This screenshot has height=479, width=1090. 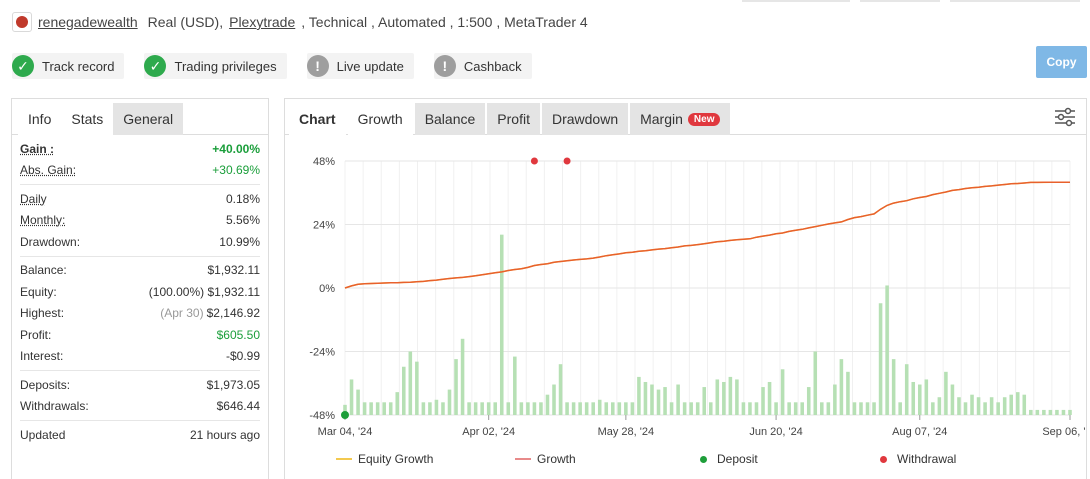 I want to click on tab-margin: Margin New, so click(x=680, y=119).